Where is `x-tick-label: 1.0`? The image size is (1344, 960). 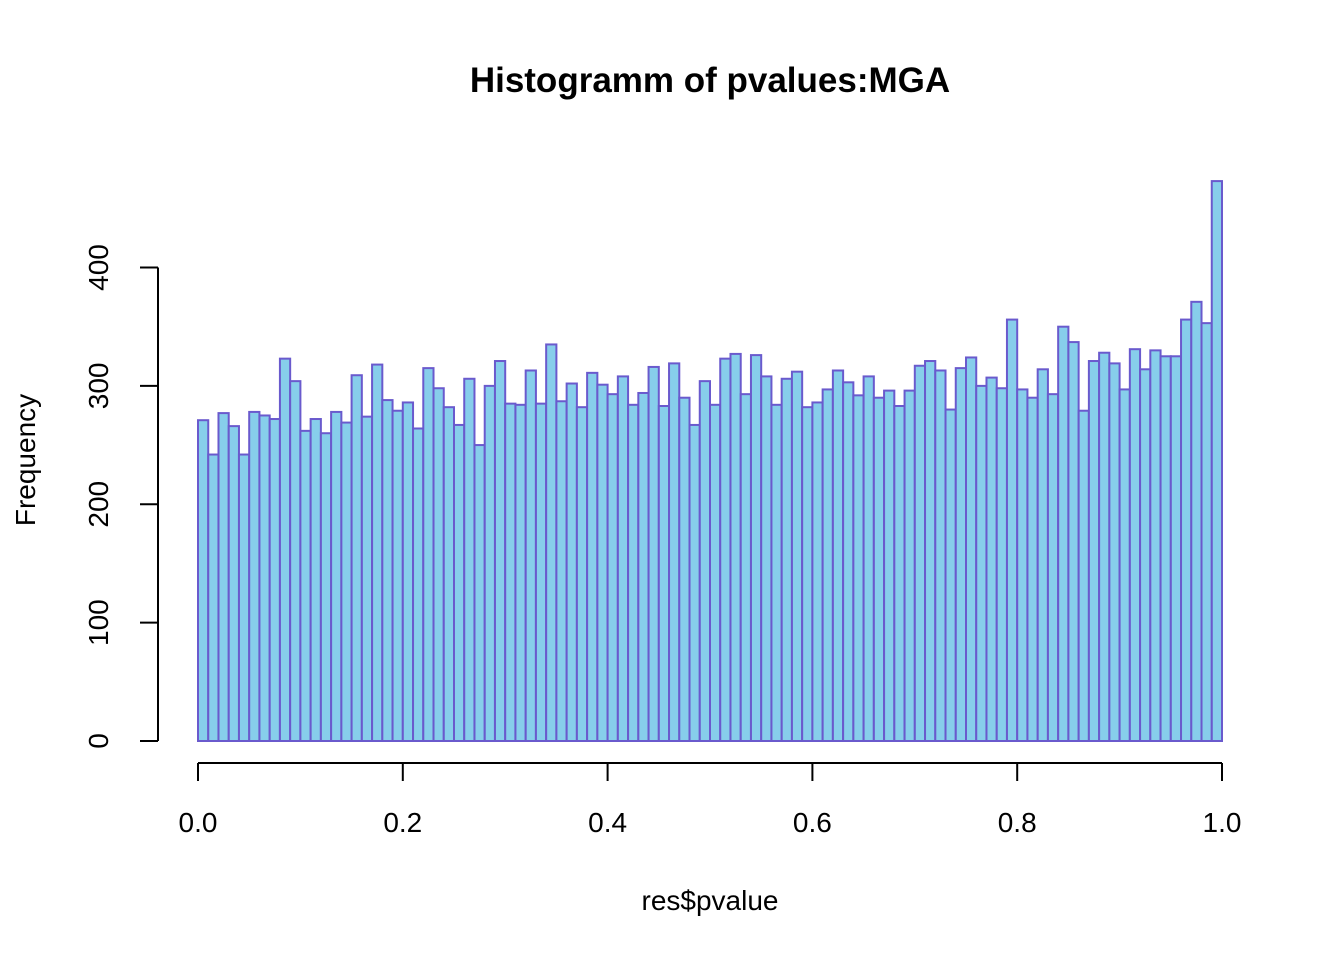
x-tick-label: 1.0 is located at coordinates (1222, 822).